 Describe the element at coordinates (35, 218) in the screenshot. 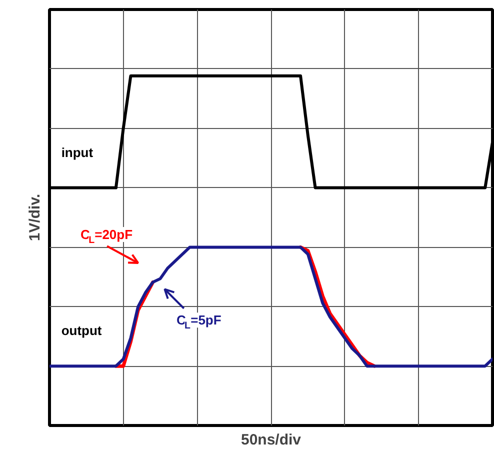

I see `y-axis-title: 1V/div.` at that location.